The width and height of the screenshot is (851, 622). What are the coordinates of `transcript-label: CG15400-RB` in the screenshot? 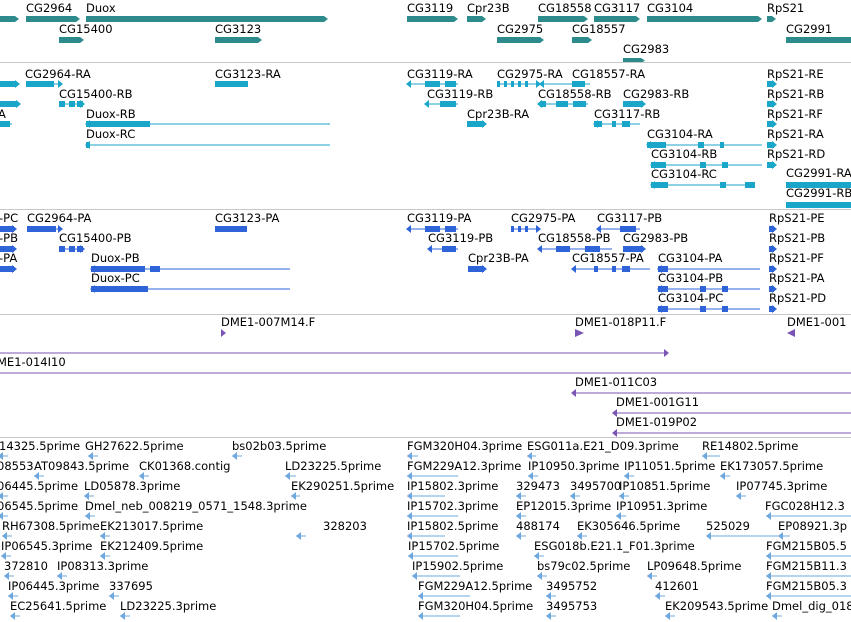 It's located at (96, 94).